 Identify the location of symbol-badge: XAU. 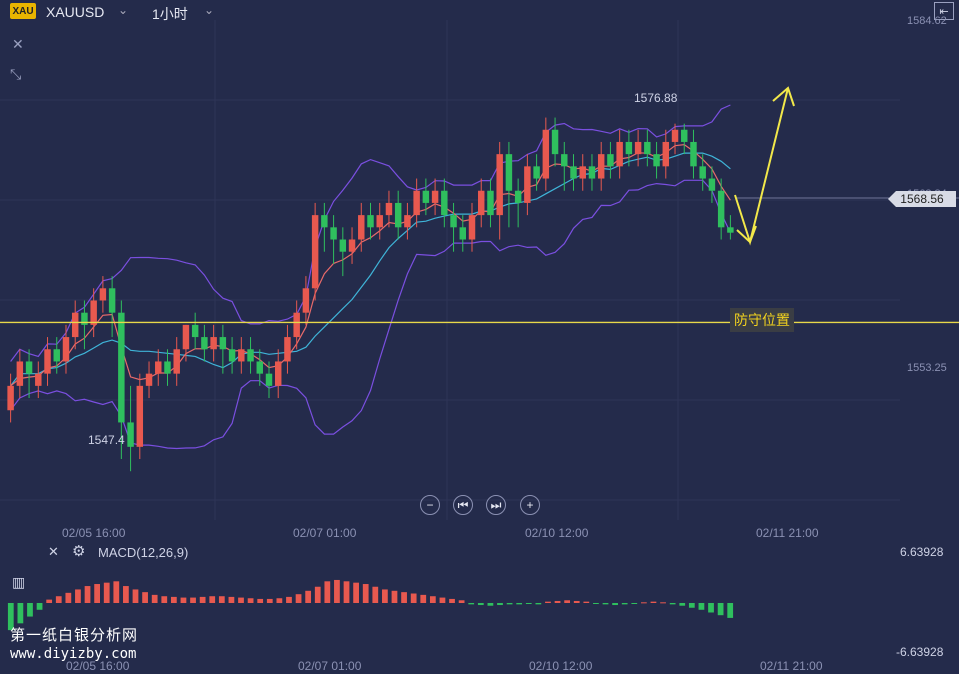
(23, 11).